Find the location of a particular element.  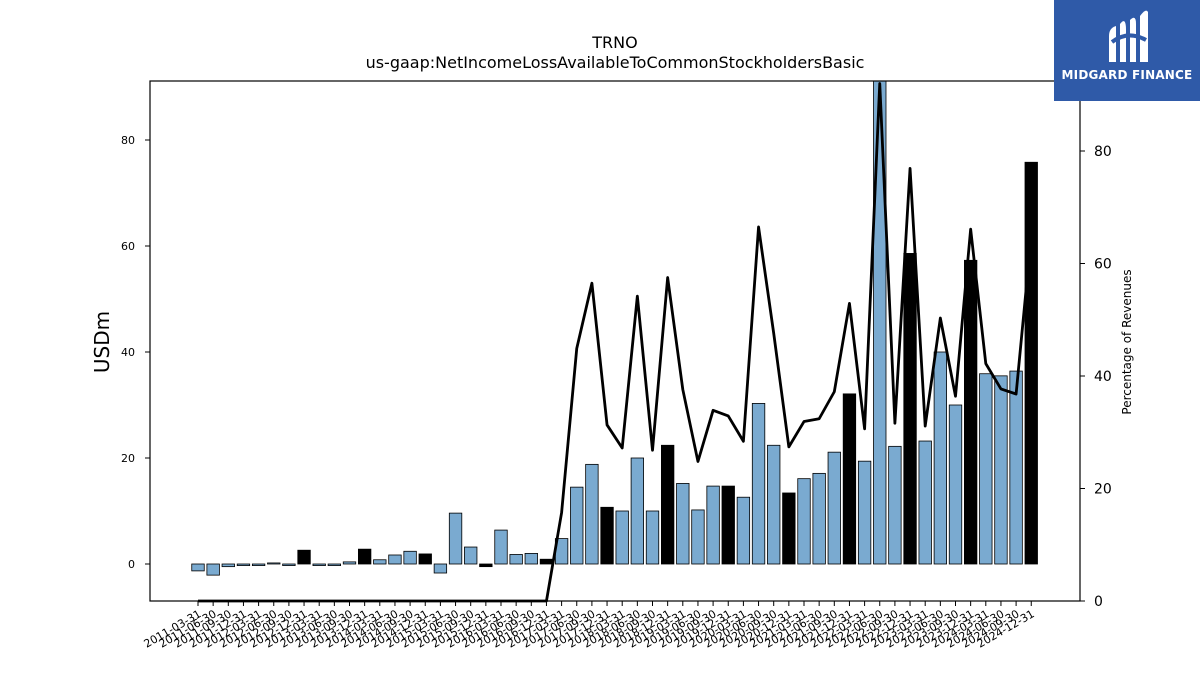

y2-tick-label: 0 is located at coordinates (1098, 602).